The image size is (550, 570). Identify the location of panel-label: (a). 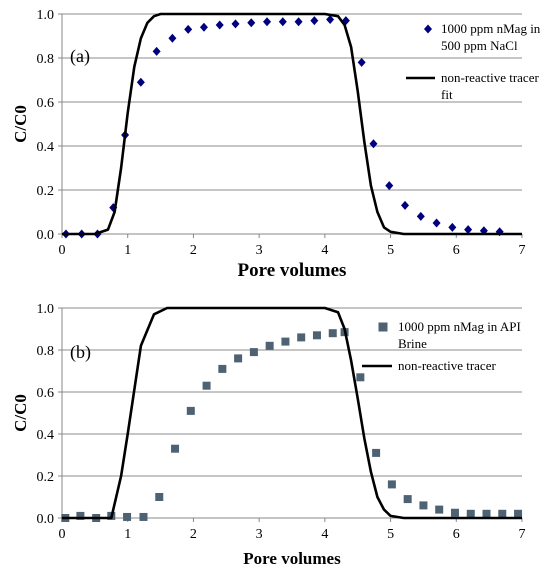
(80, 56).